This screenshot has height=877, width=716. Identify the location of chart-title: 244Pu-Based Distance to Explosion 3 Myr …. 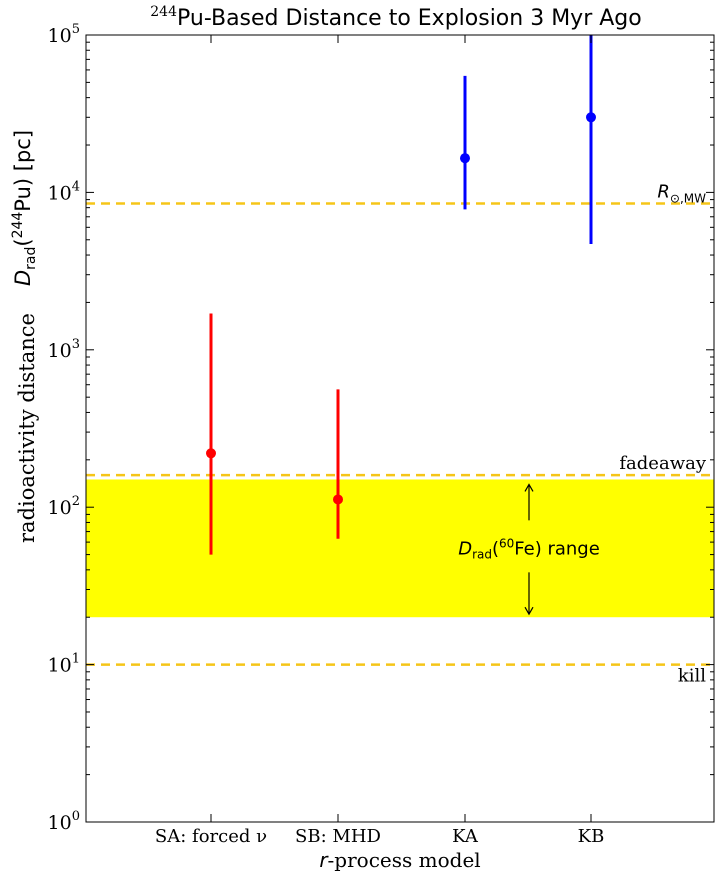
(395, 17).